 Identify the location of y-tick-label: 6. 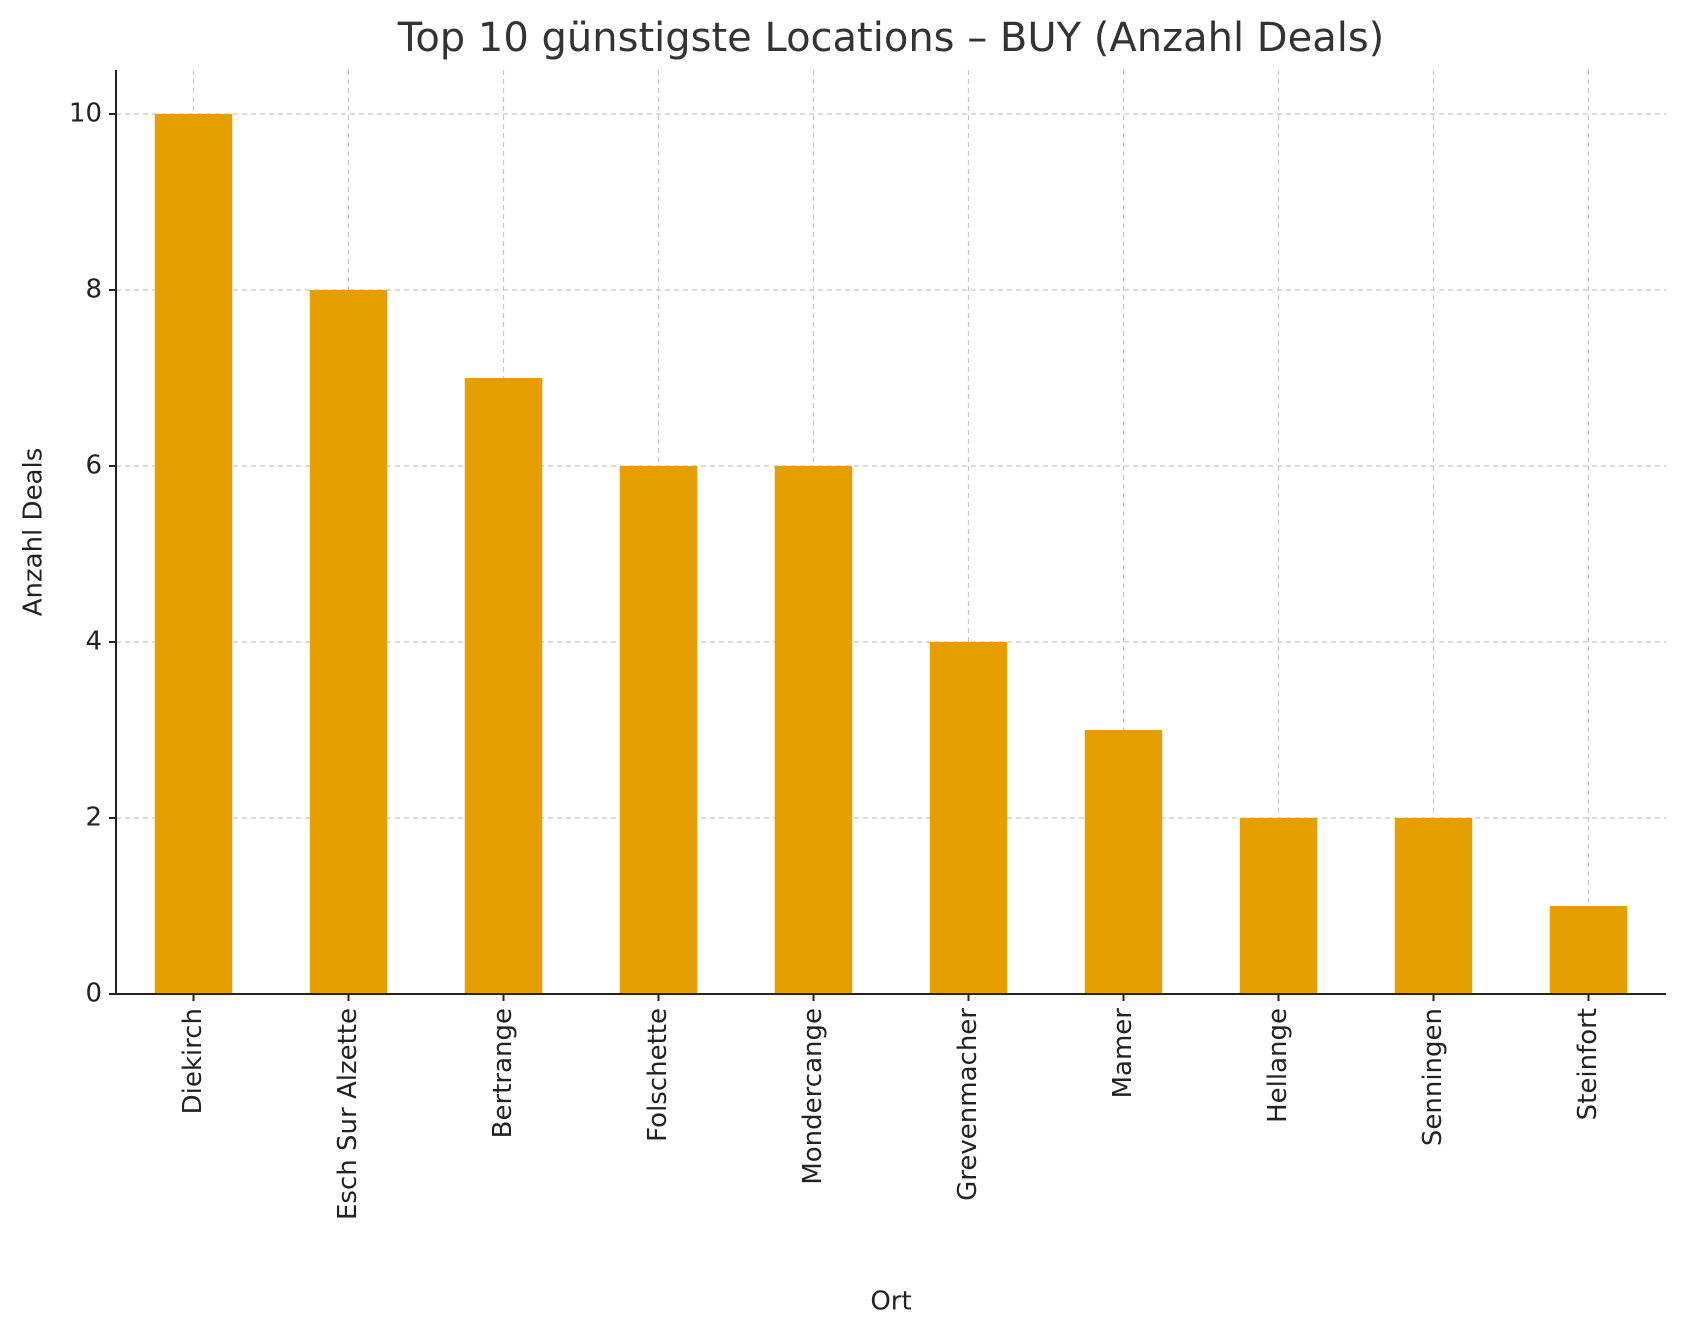
(93, 466).